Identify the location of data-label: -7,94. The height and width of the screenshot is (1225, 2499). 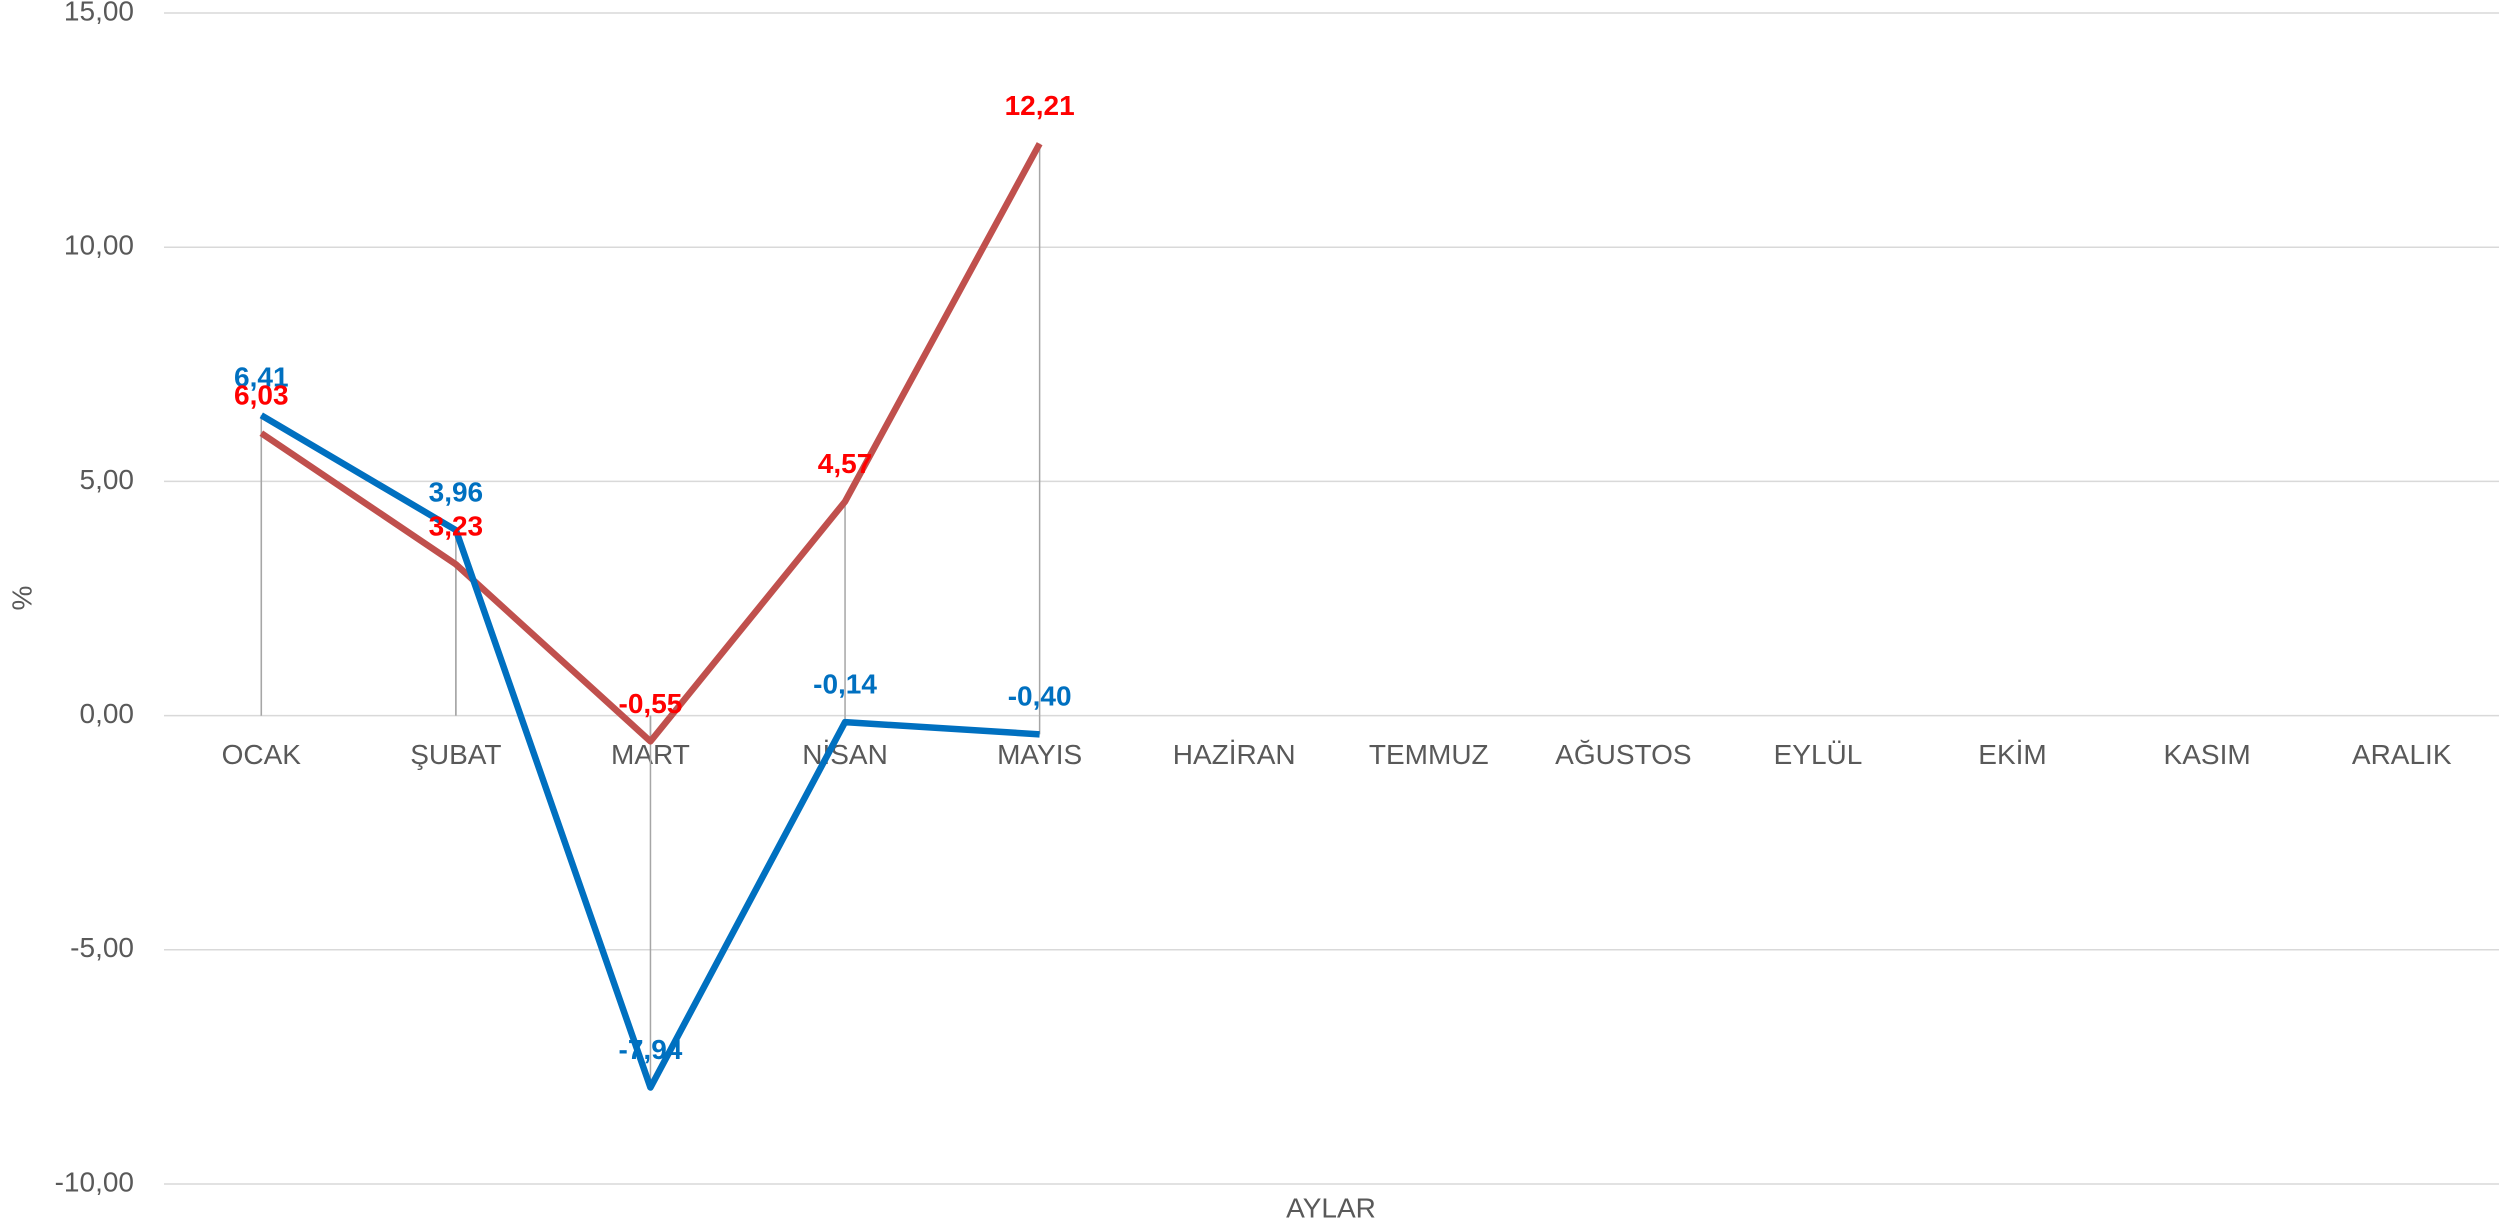
(651, 1049).